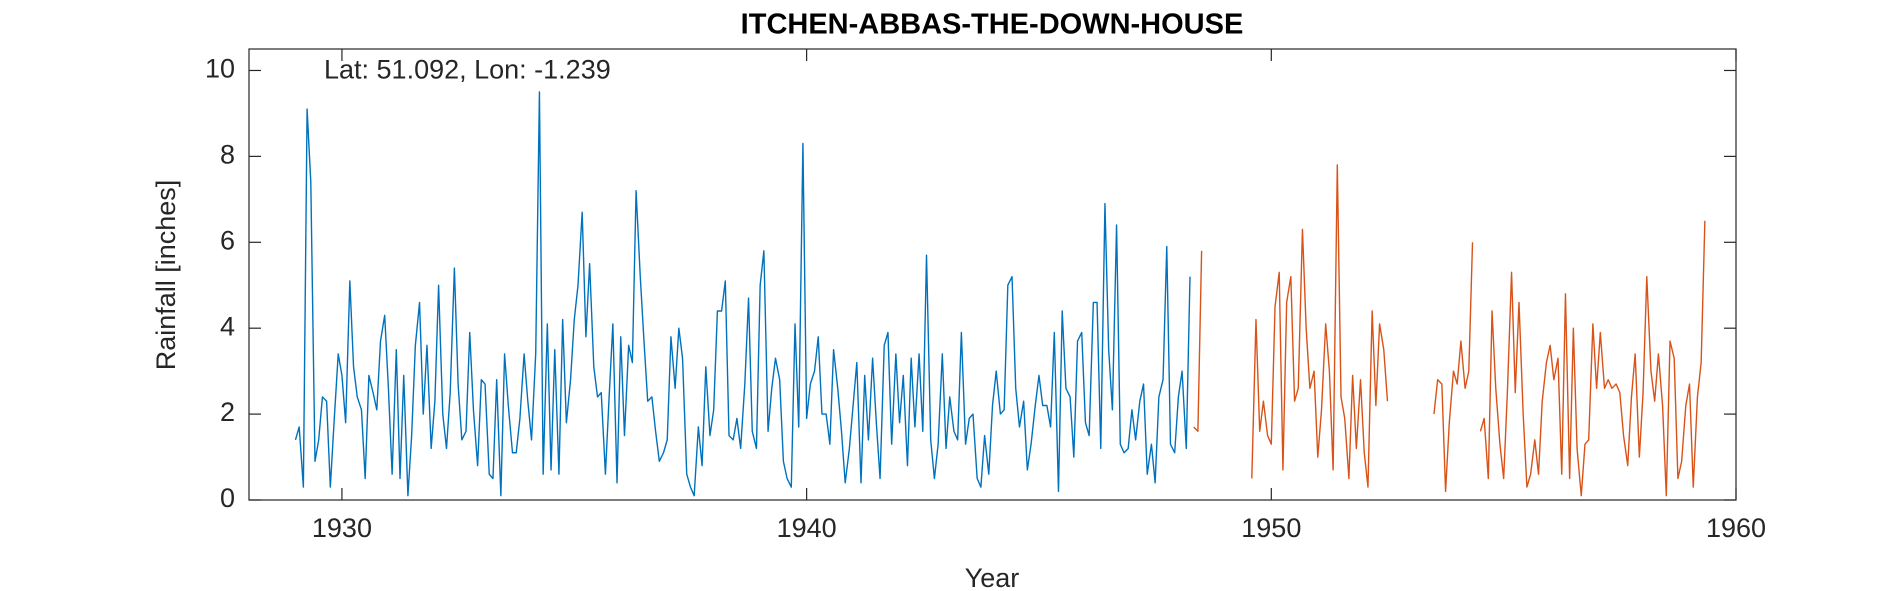 This screenshot has width=1890, height=591. I want to click on y-tick-label: 6, so click(227, 240).